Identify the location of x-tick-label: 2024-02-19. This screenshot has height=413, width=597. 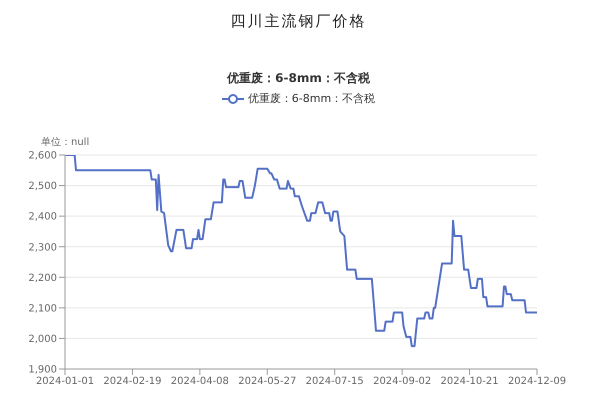
(132, 382).